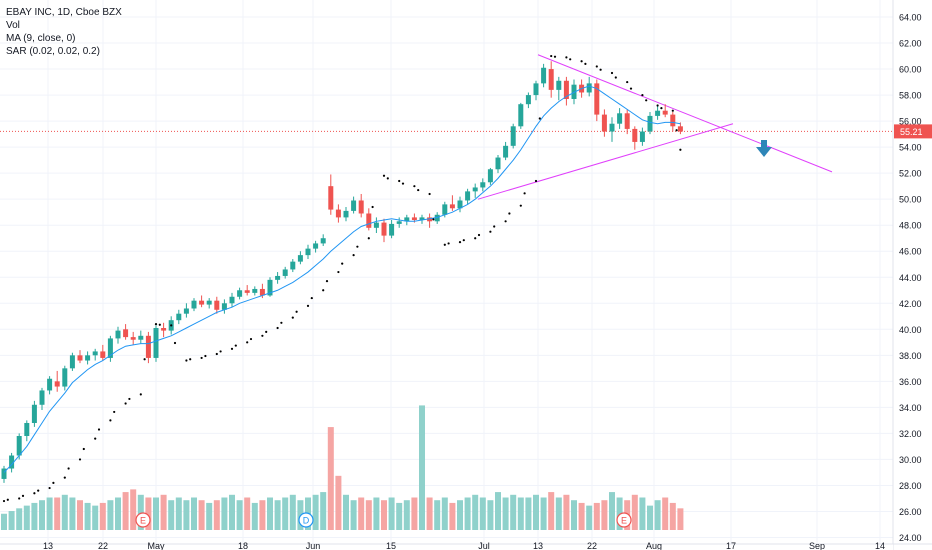 Image resolution: width=932 pixels, height=550 pixels. I want to click on time-axis-label: 18, so click(243, 545).